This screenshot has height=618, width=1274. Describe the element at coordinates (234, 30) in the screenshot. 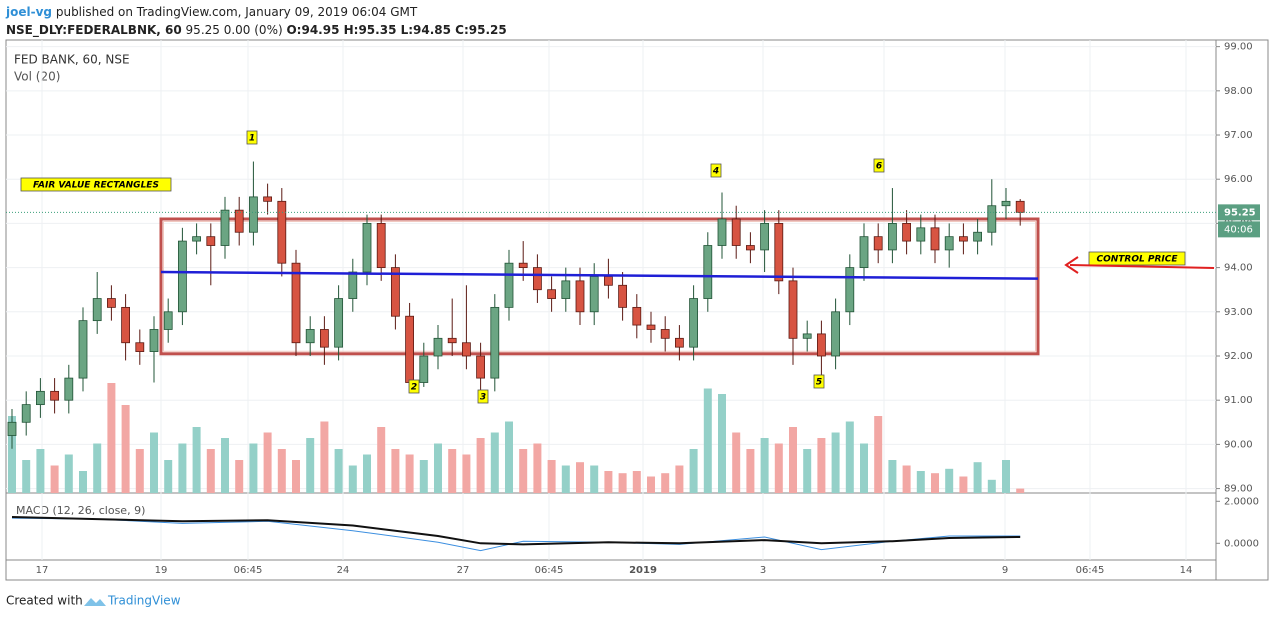

I see `change: 95.25 0.00 (0%)` at that location.